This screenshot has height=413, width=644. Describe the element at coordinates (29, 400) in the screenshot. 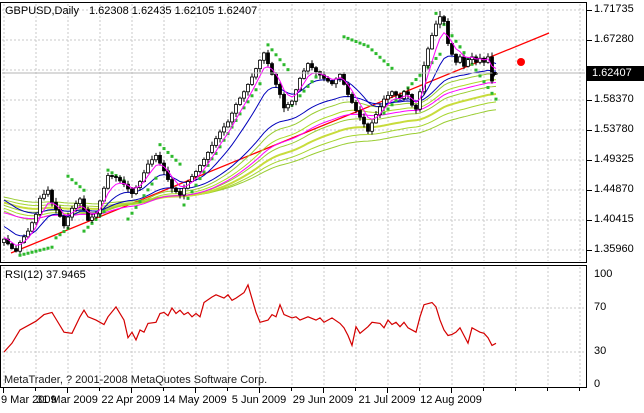

I see `time-axis-label: 9 Mar 2009` at that location.